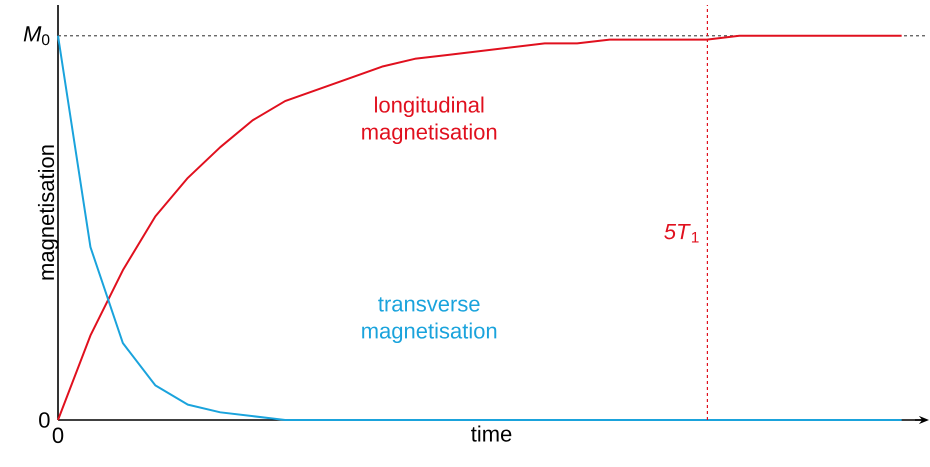 The image size is (930, 467). What do you see at coordinates (48, 212) in the screenshot?
I see `y-axis-title: magnetisation` at bounding box center [48, 212].